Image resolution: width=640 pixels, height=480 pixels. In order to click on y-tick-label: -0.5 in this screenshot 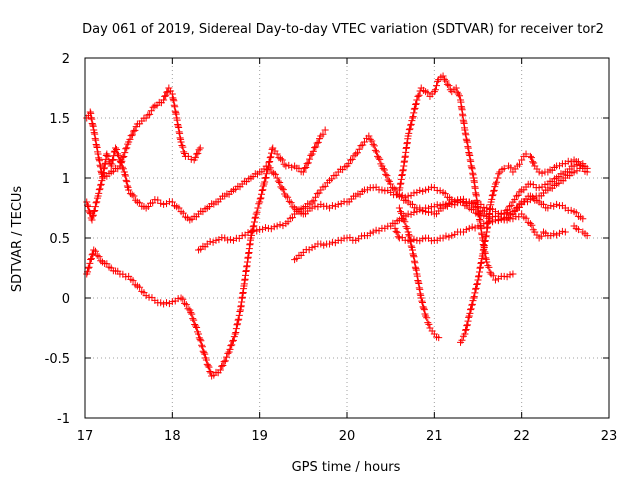, I will do `click(57, 359)`.